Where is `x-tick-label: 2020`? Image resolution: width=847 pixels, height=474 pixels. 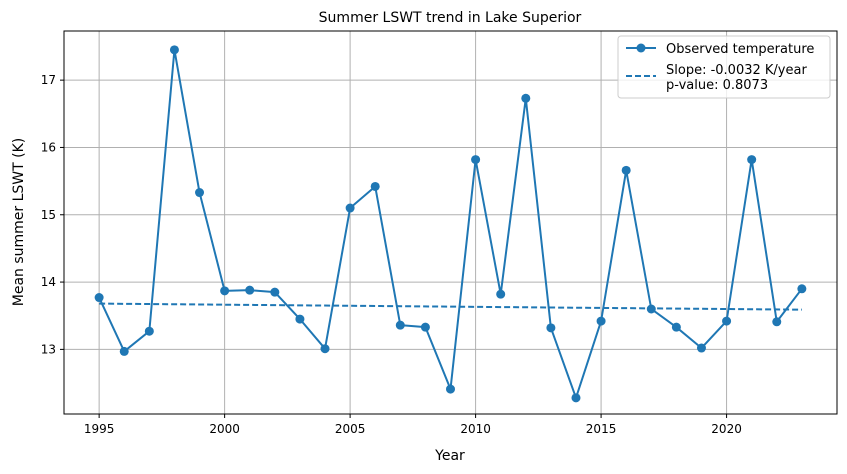
x-tick-label: 2020 is located at coordinates (726, 429).